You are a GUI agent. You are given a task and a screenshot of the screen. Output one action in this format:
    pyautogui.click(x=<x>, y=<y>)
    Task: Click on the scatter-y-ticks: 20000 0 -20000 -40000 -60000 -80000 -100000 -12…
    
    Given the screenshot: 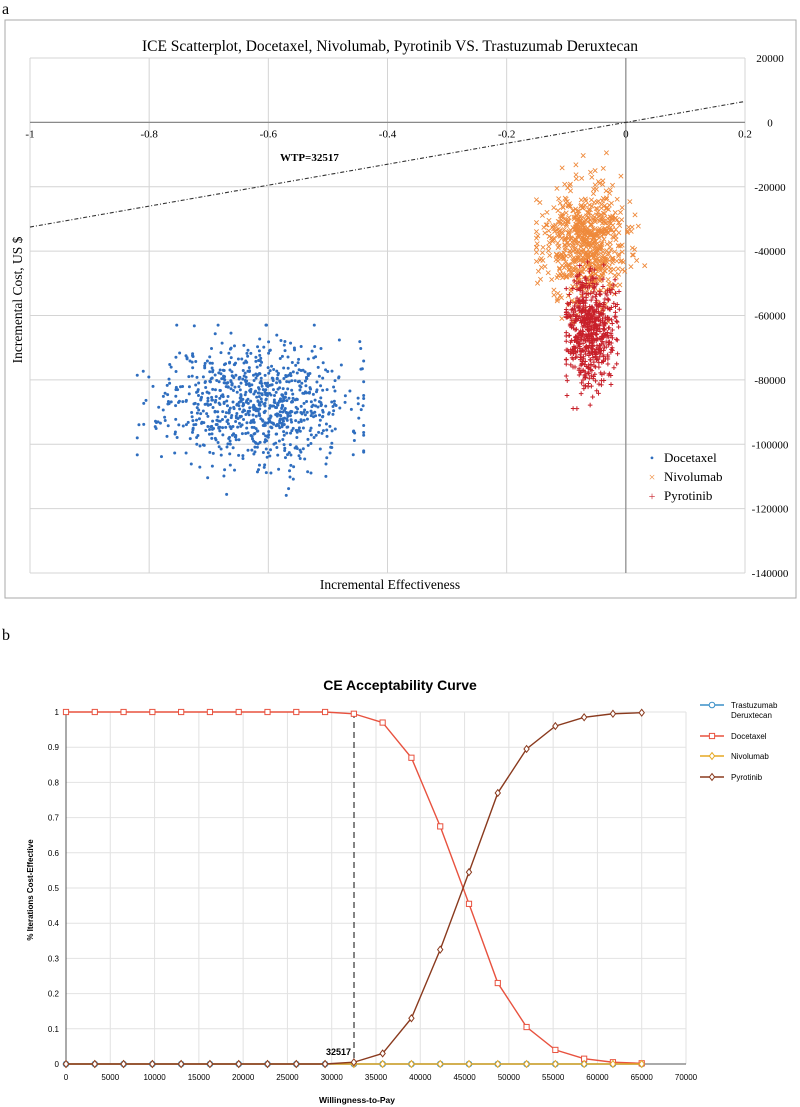 What is the action you would take?
    pyautogui.click(x=770, y=316)
    